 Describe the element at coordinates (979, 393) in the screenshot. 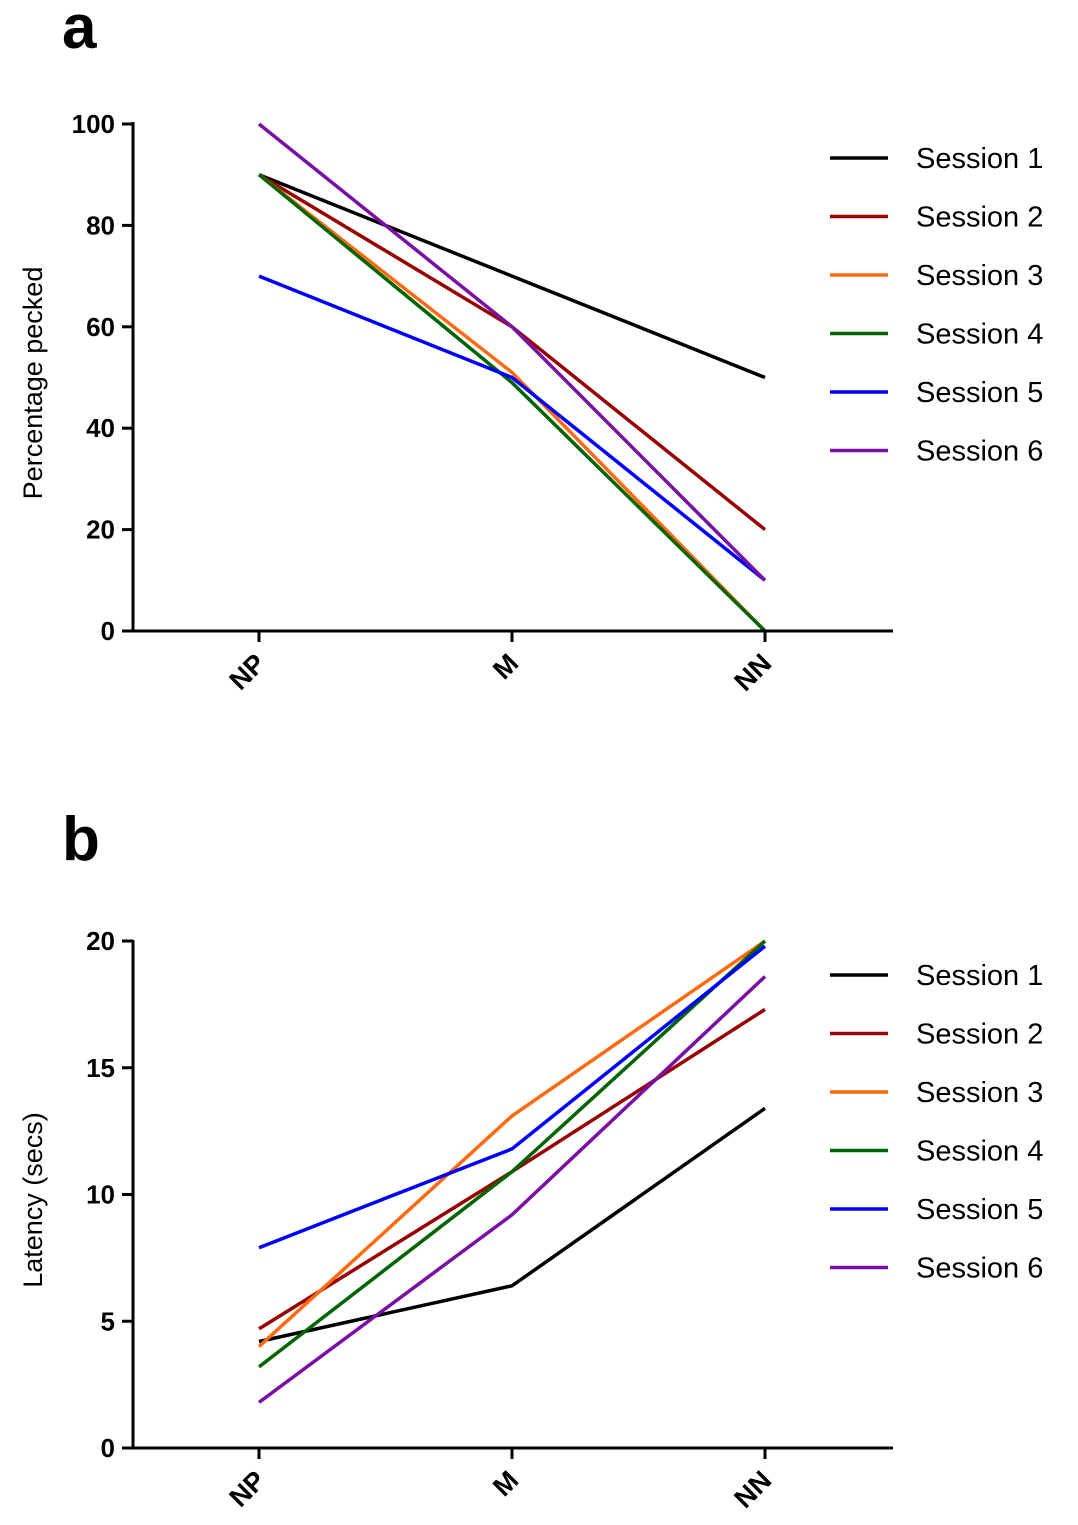

I see `panel-a-legend-label-5: Session 5` at that location.